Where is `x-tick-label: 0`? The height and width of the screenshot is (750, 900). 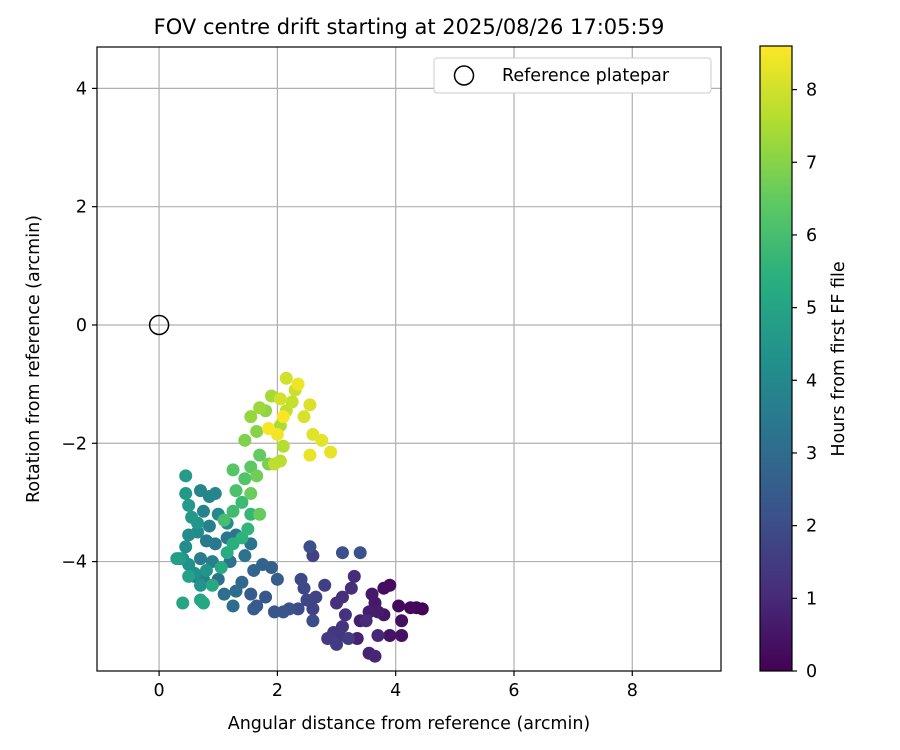 x-tick-label: 0 is located at coordinates (159, 691).